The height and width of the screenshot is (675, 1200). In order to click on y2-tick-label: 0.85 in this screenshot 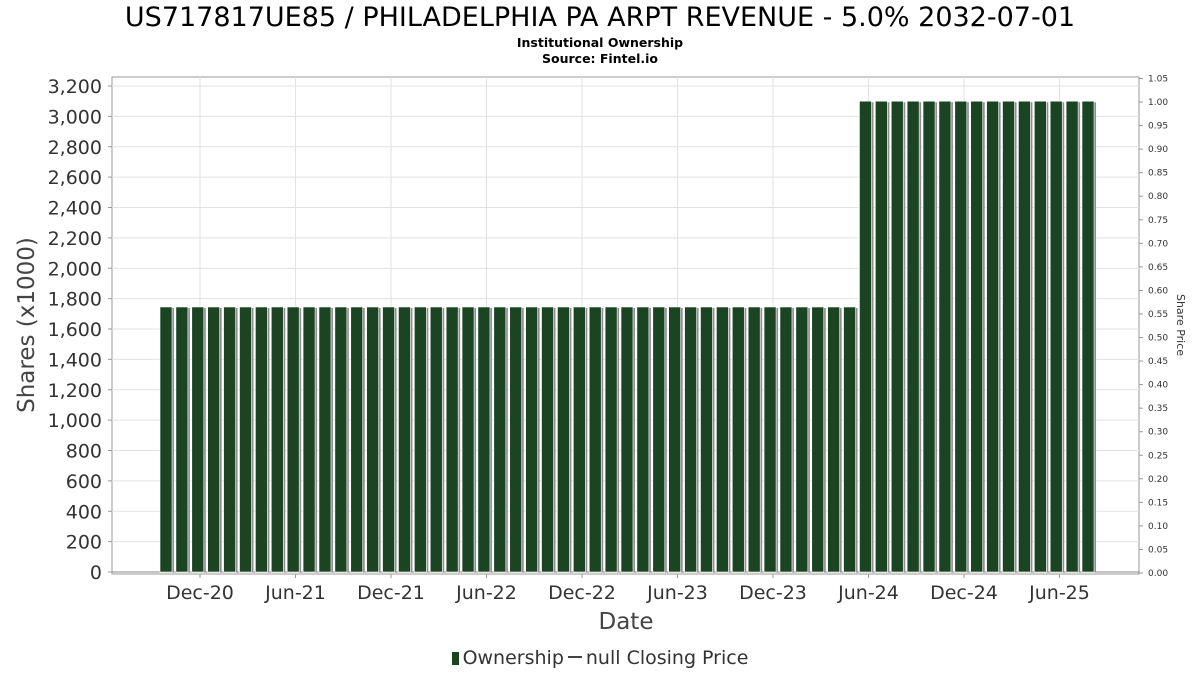, I will do `click(1158, 174)`.